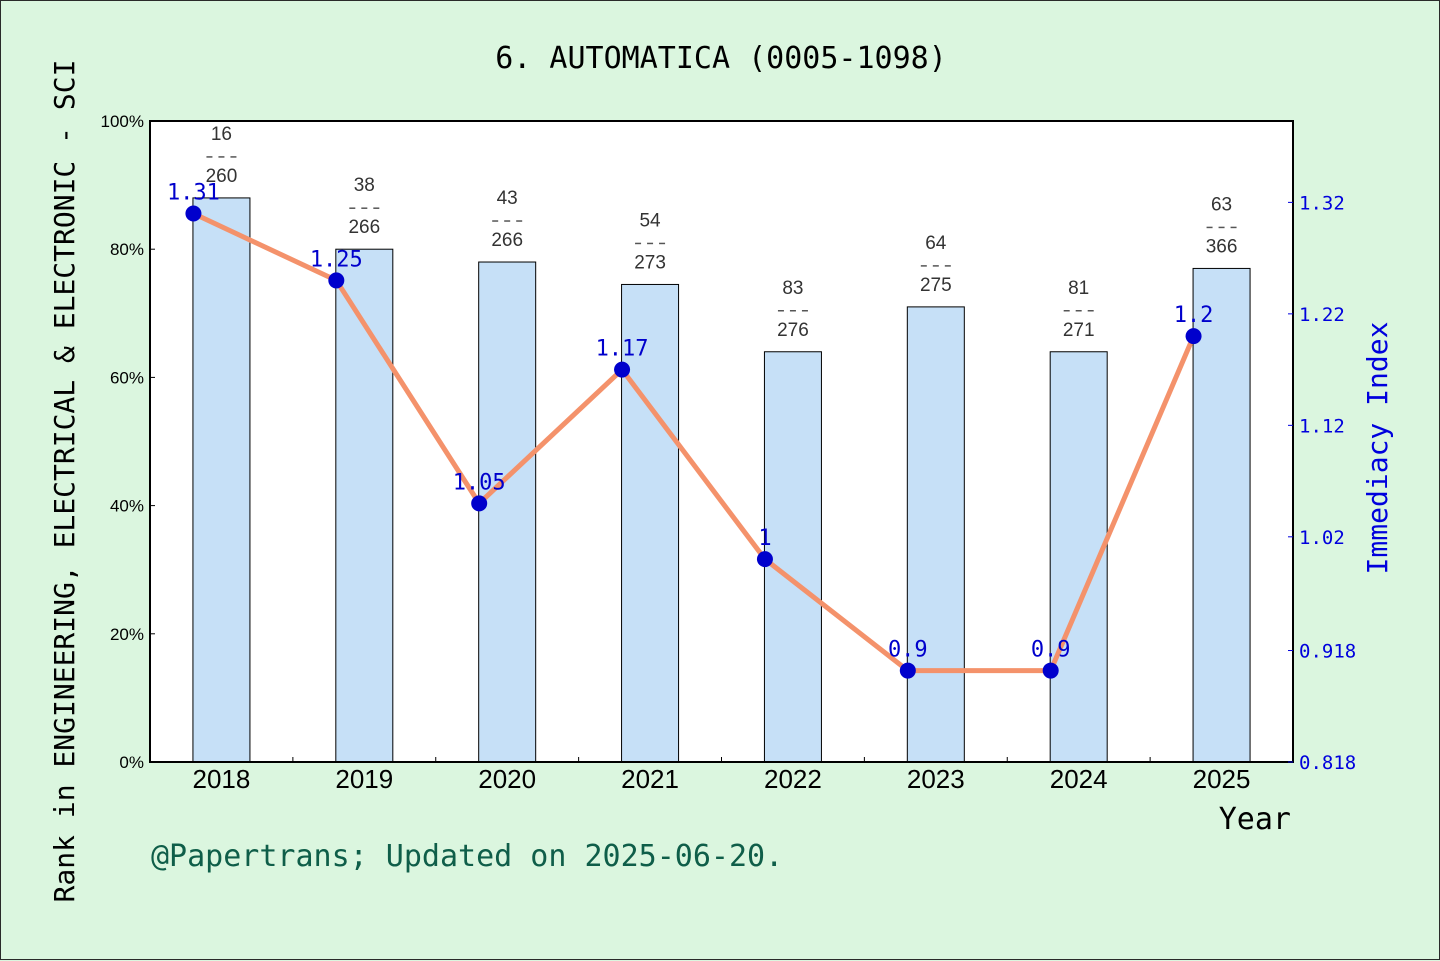 Image resolution: width=1440 pixels, height=961 pixels. What do you see at coordinates (935, 534) in the screenshot?
I see `bar-2023` at bounding box center [935, 534].